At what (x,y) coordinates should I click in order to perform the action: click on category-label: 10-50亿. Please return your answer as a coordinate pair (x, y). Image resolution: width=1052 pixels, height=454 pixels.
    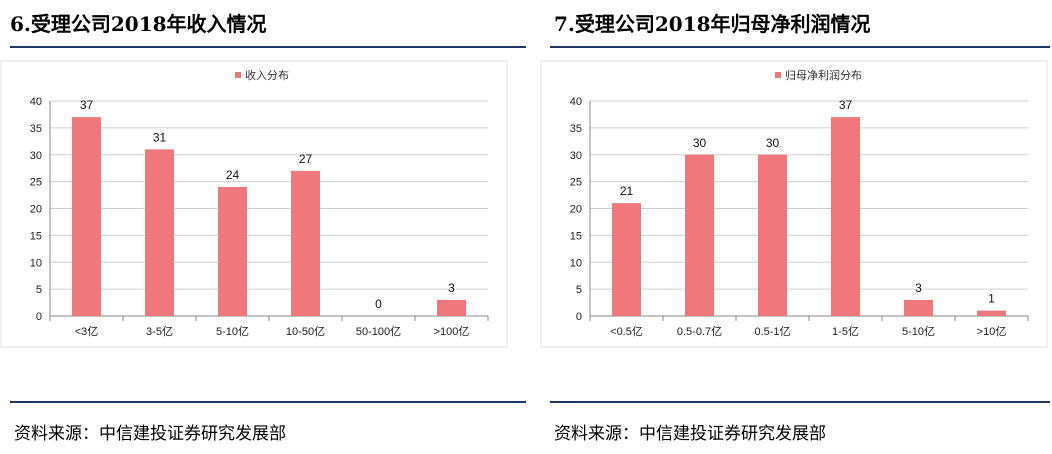
    Looking at the image, I should click on (305, 331).